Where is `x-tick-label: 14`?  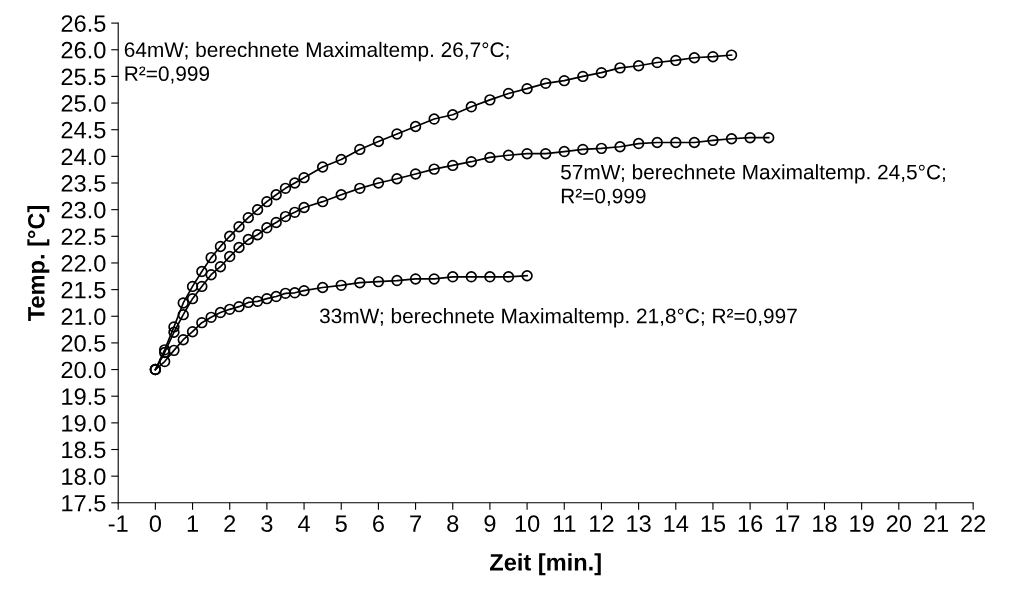 x-tick-label: 14 is located at coordinates (676, 523).